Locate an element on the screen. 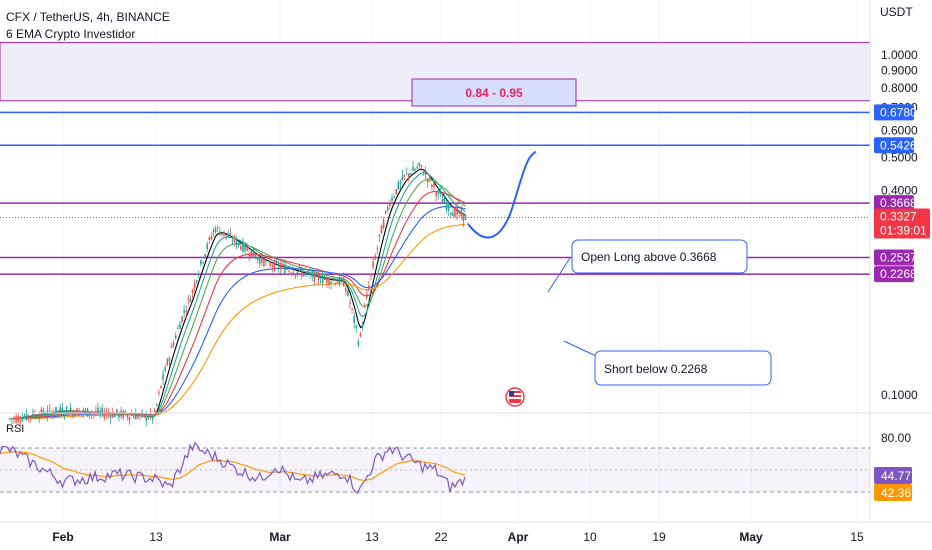 The height and width of the screenshot is (550, 932). price-tick-label: 0.8000 is located at coordinates (899, 88).